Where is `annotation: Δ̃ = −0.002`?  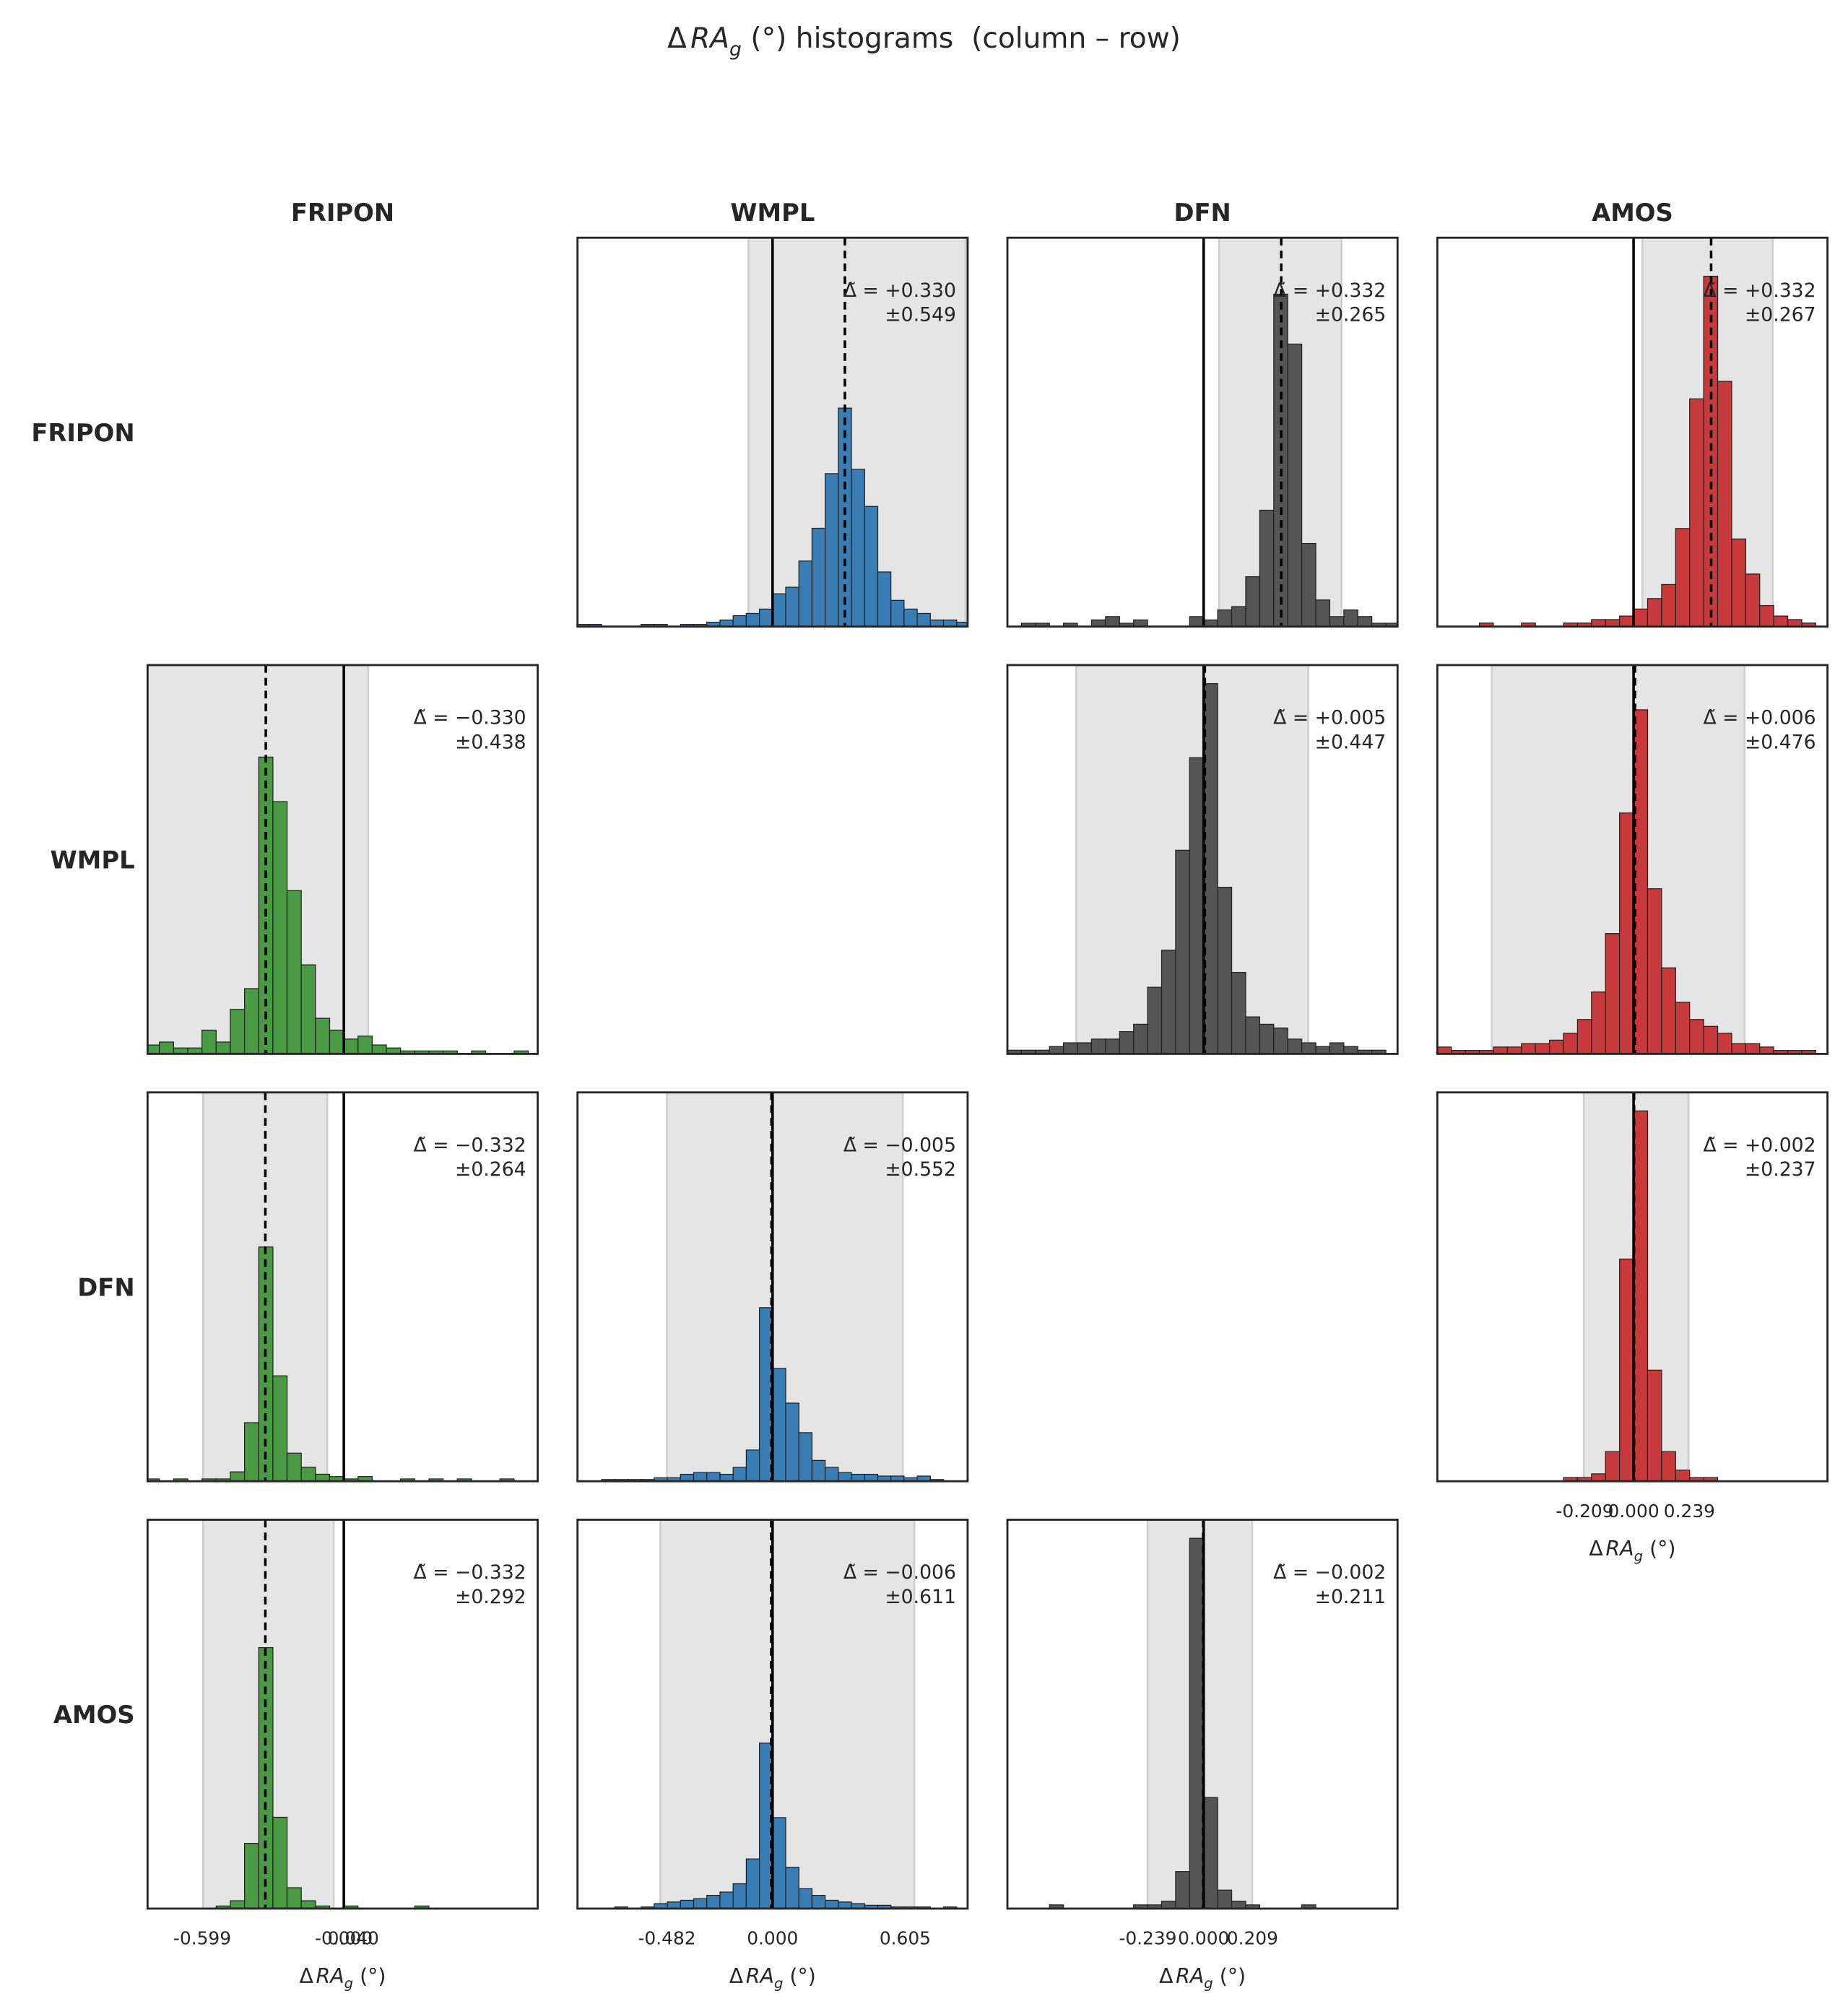
annotation: Δ̃ = −0.002 is located at coordinates (1329, 1572).